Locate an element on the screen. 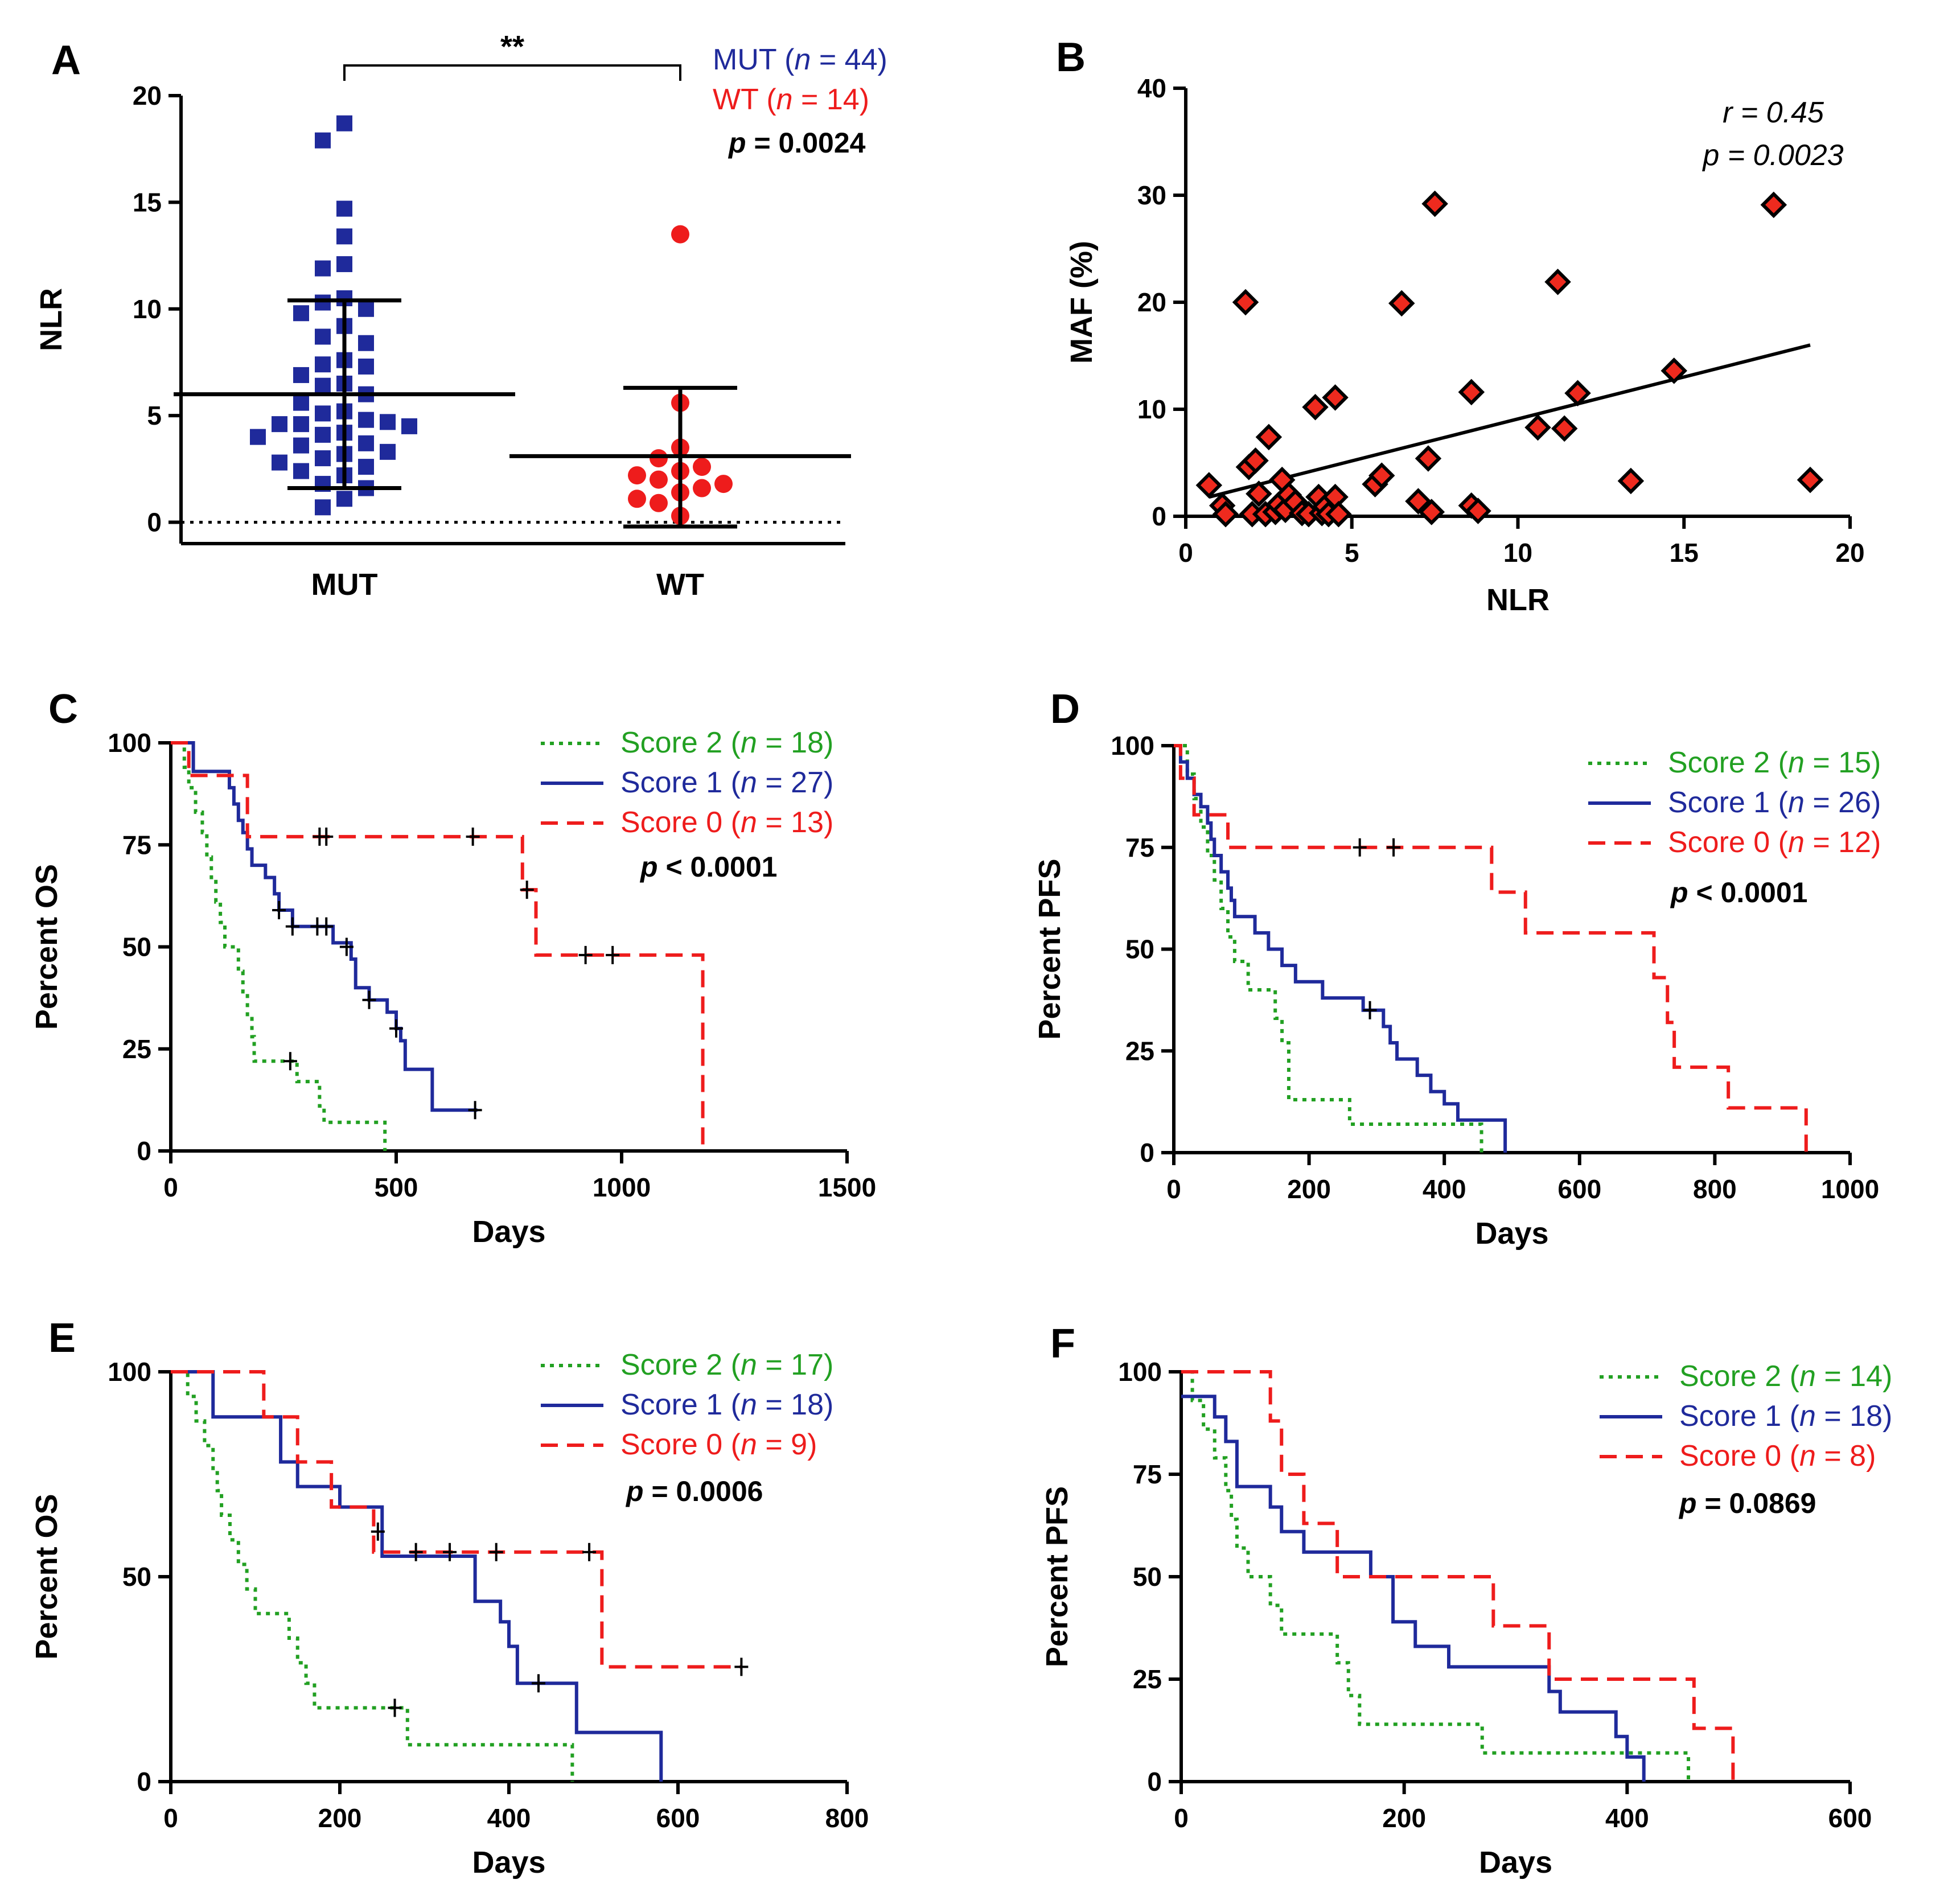  legend-entry: Score 1 (n = 18) is located at coordinates (726, 1404).